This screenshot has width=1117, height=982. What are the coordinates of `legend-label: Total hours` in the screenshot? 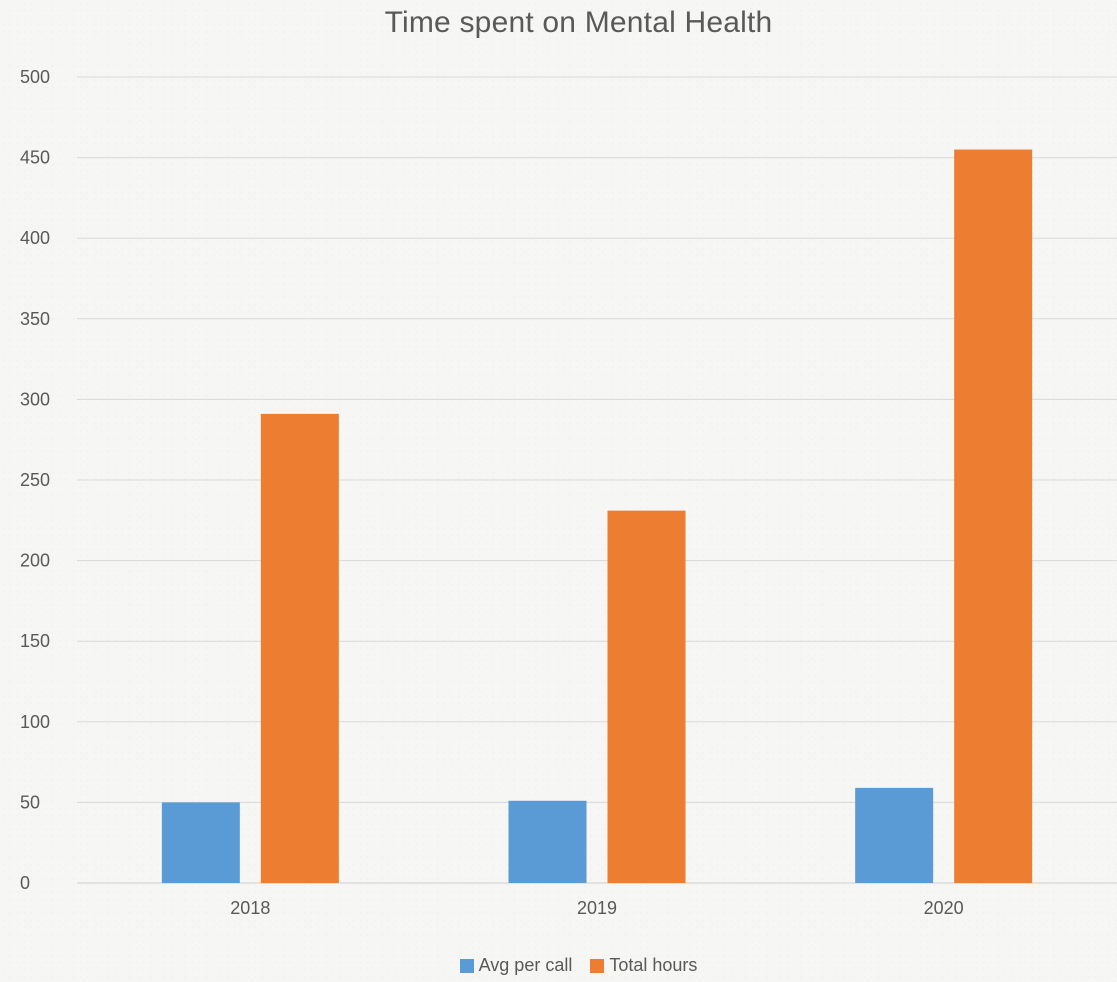 It's located at (653, 965).